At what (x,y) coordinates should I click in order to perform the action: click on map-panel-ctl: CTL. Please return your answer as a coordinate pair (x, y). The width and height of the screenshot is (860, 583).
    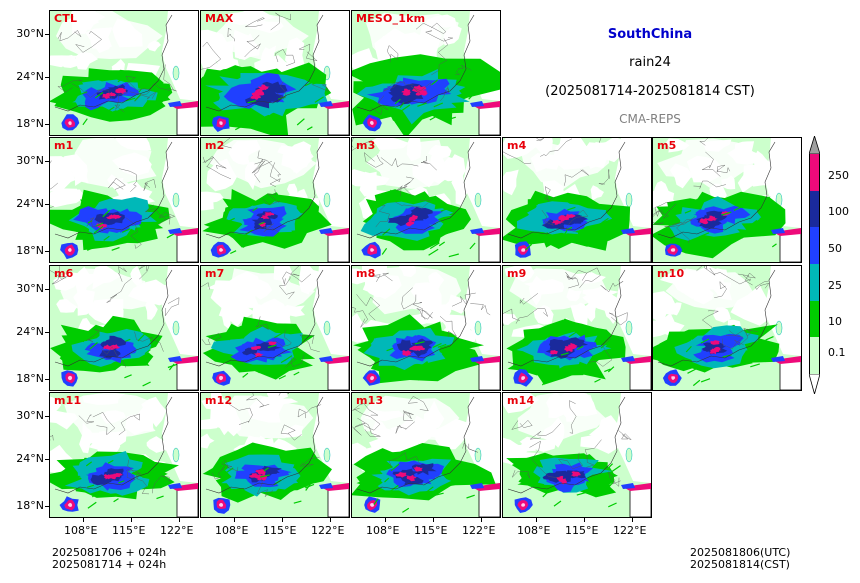
    Looking at the image, I should click on (124, 73).